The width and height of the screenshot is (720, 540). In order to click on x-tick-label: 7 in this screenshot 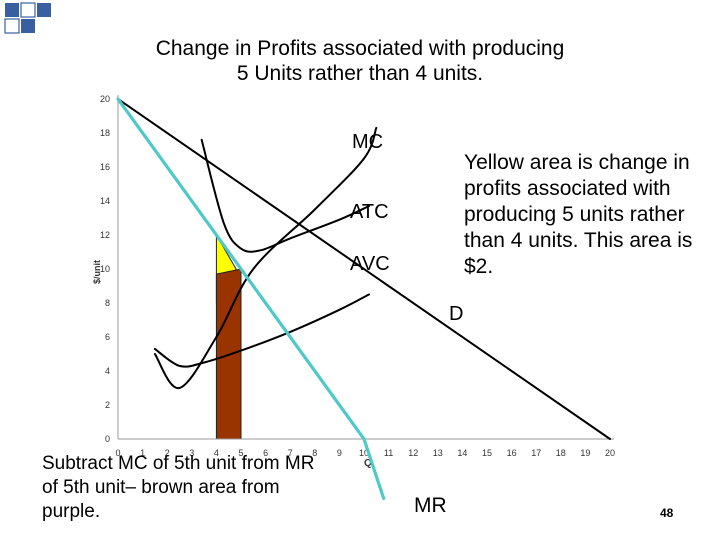, I will do `click(290, 453)`.